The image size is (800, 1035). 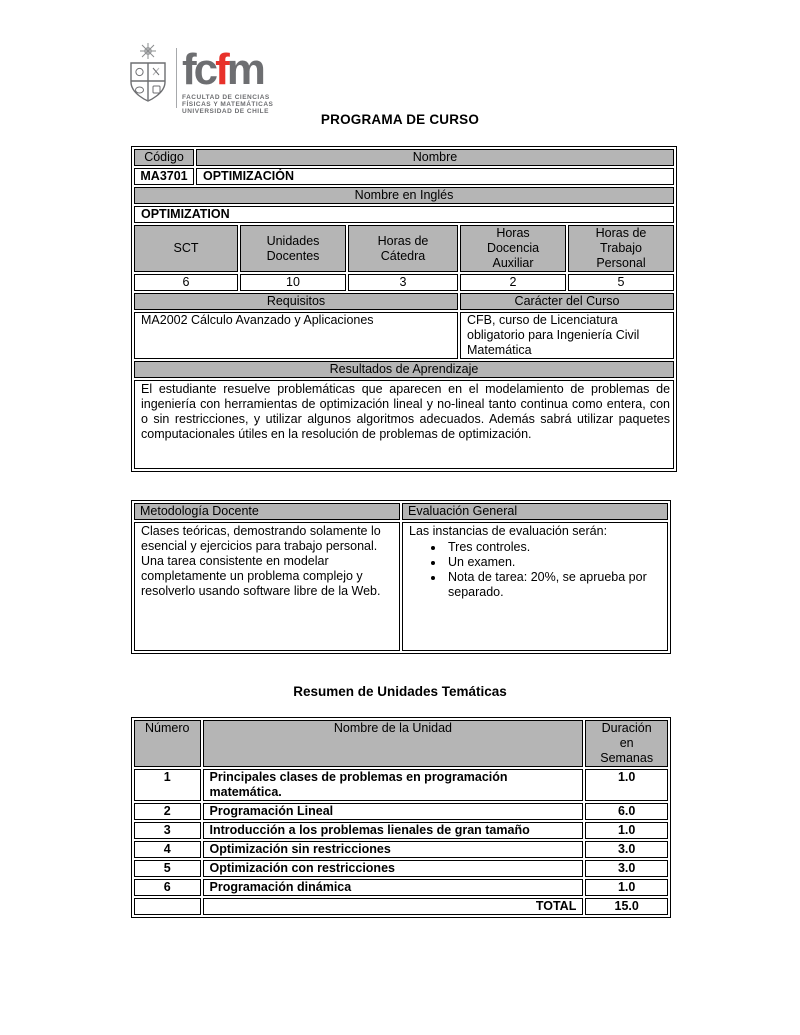 I want to click on unit-name: Optimización con restricciones, so click(x=393, y=868).